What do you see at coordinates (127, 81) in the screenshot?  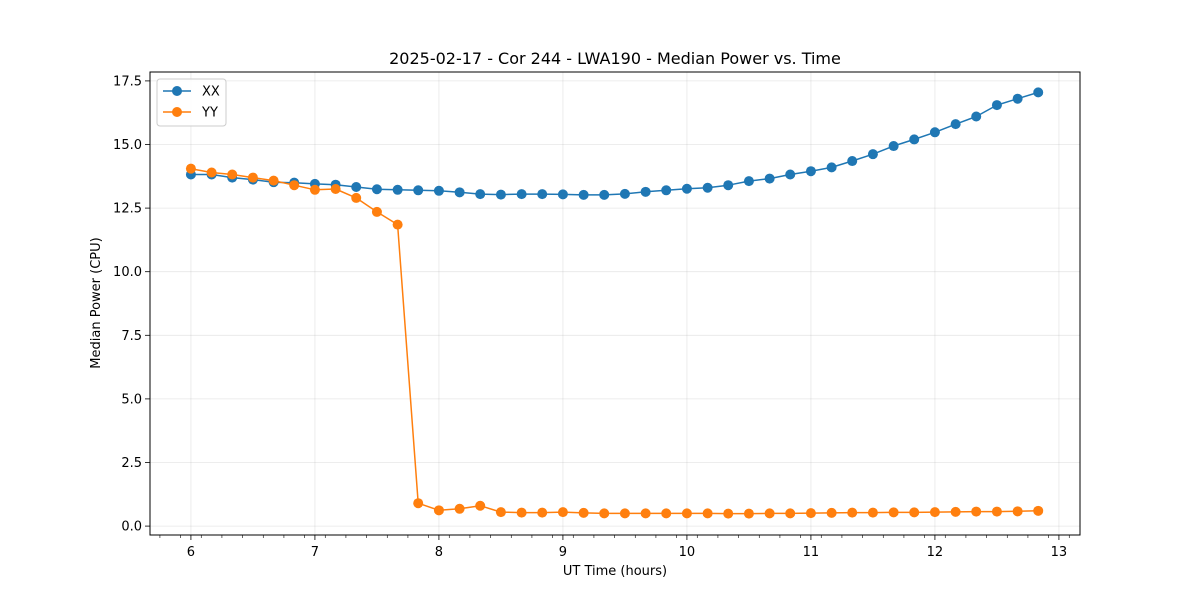 I see `y-tick-label: 17.5` at bounding box center [127, 81].